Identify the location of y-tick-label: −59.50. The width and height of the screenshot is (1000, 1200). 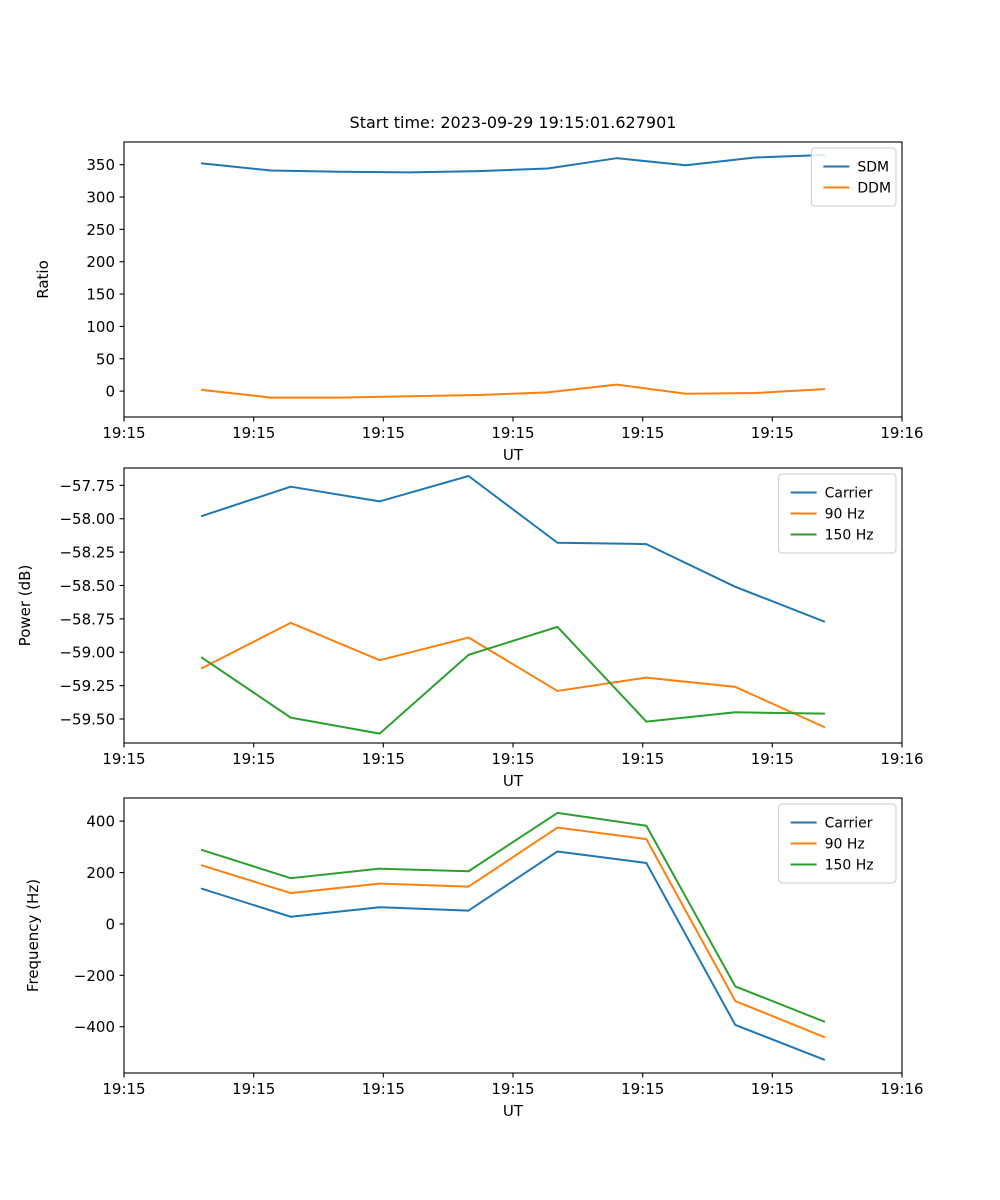
(87, 719).